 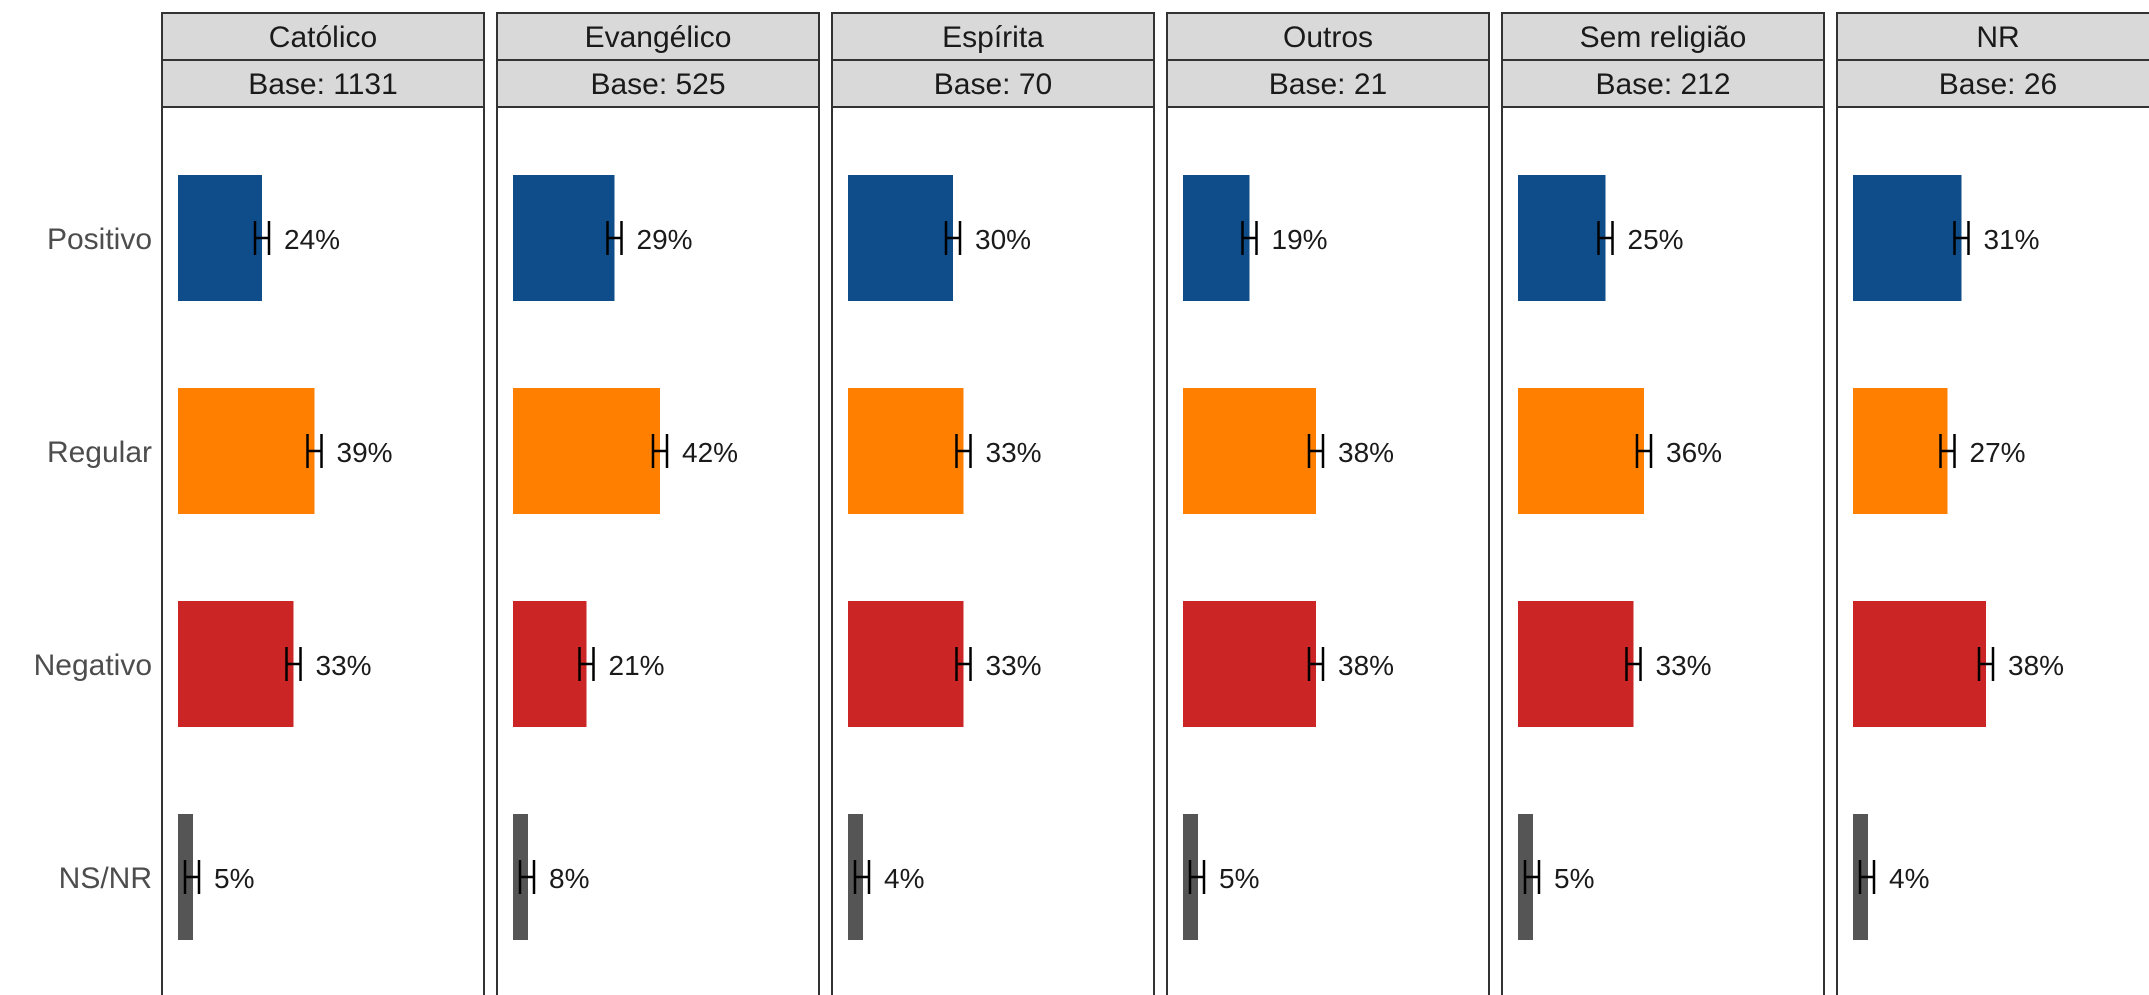 What do you see at coordinates (1576, 664) in the screenshot?
I see `bar-sem-religiao-negativo` at bounding box center [1576, 664].